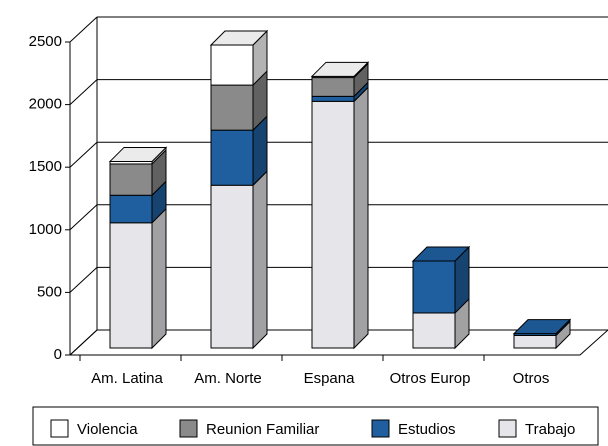 The width and height of the screenshot is (608, 446). I want to click on legend-label: Estudios, so click(427, 429).